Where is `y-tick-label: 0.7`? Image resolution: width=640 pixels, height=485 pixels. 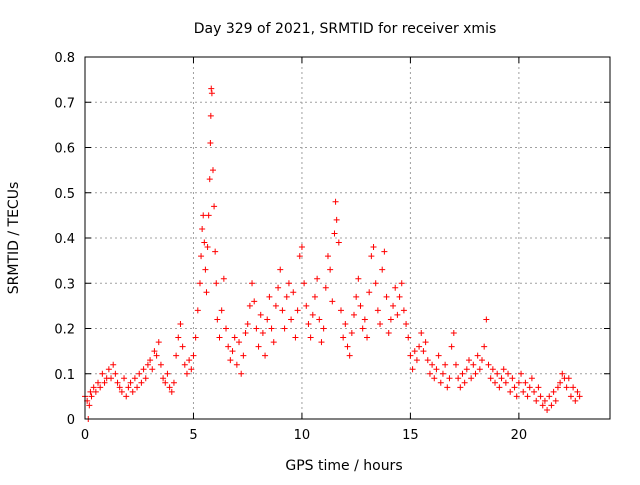 y-tick-label: 0.7 is located at coordinates (64, 103).